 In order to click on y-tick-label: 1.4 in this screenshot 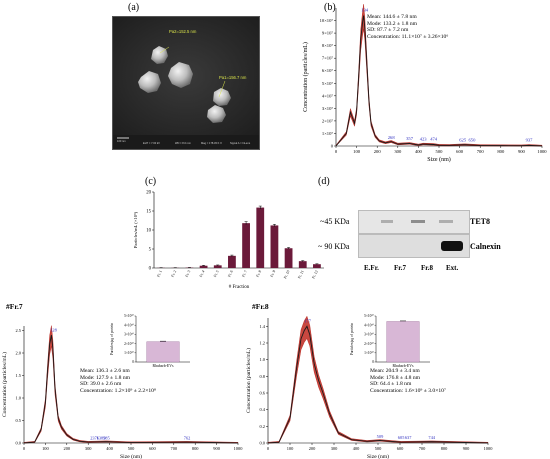, I will do `click(263, 326)`.